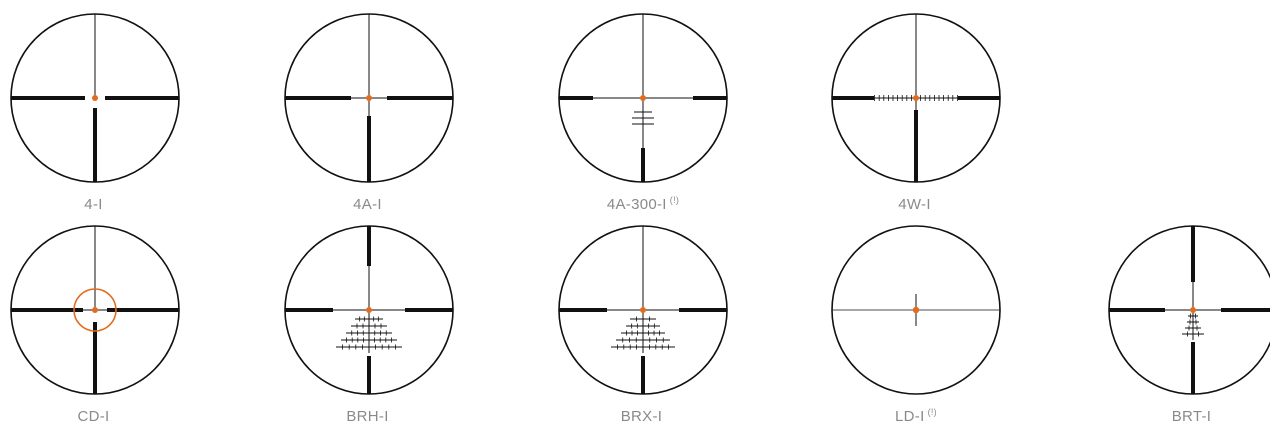 Image resolution: width=1270 pixels, height=431 pixels. I want to click on reticle-card-brx-i: BRX-I, so click(643, 324).